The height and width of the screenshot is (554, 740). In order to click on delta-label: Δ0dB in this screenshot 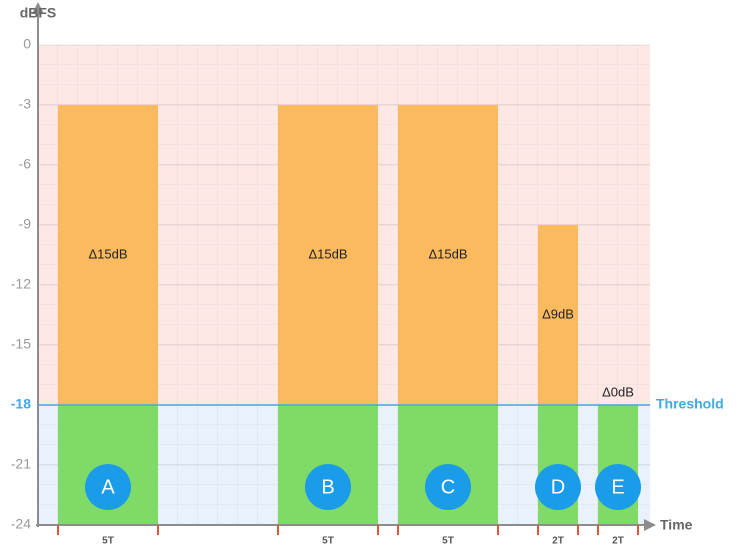, I will do `click(618, 391)`.